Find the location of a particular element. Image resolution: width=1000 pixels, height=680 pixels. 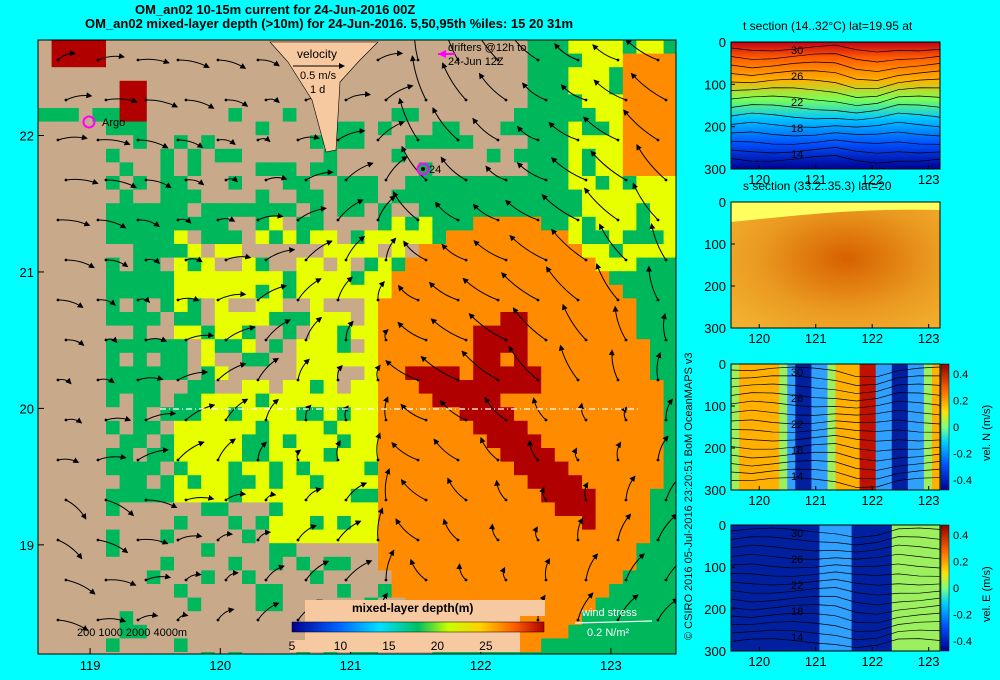

velocity-colorbar-tick: -0.4 is located at coordinates (962, 642).